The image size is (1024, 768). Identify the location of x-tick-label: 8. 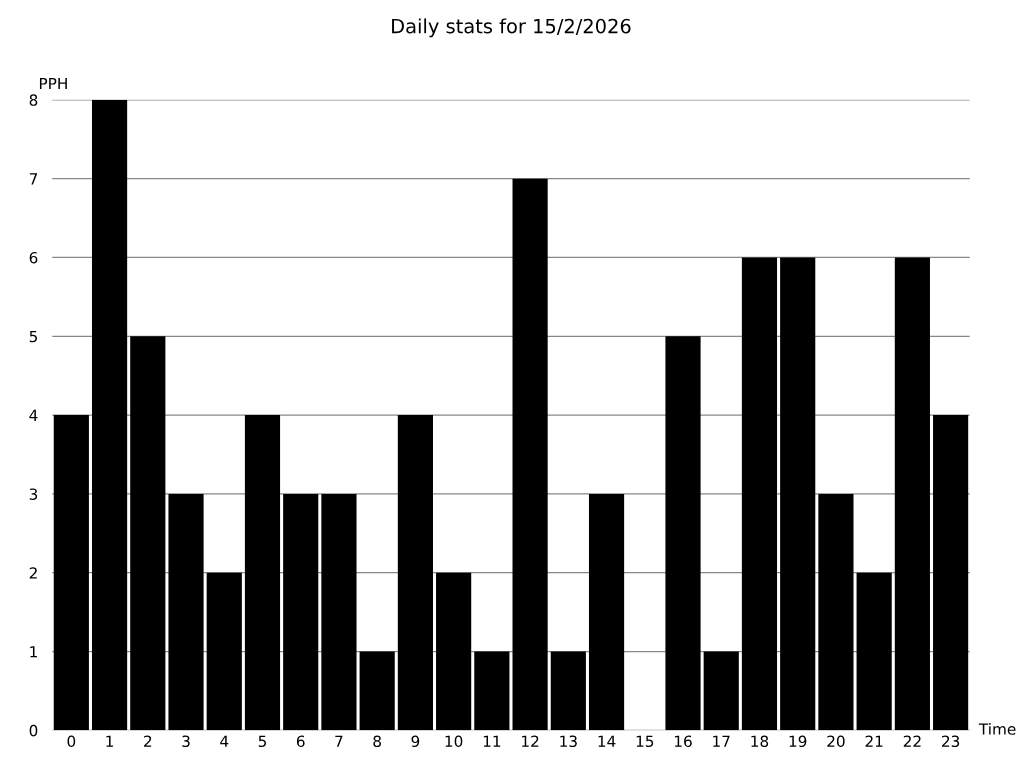
(377, 741).